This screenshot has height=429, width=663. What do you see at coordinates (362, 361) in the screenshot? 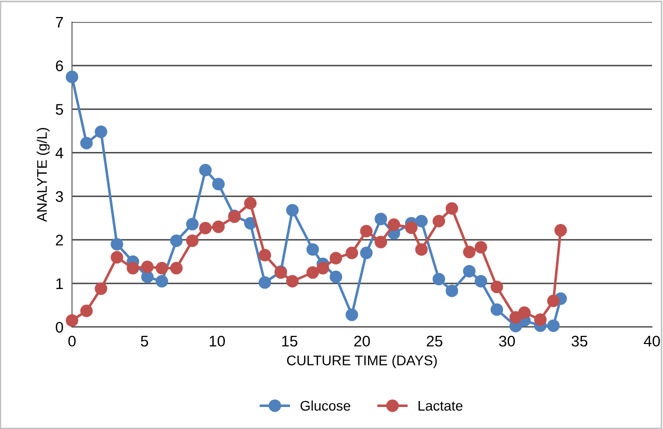
I see `x-axis-title: CULTURE TIME (DAYS)` at bounding box center [362, 361].